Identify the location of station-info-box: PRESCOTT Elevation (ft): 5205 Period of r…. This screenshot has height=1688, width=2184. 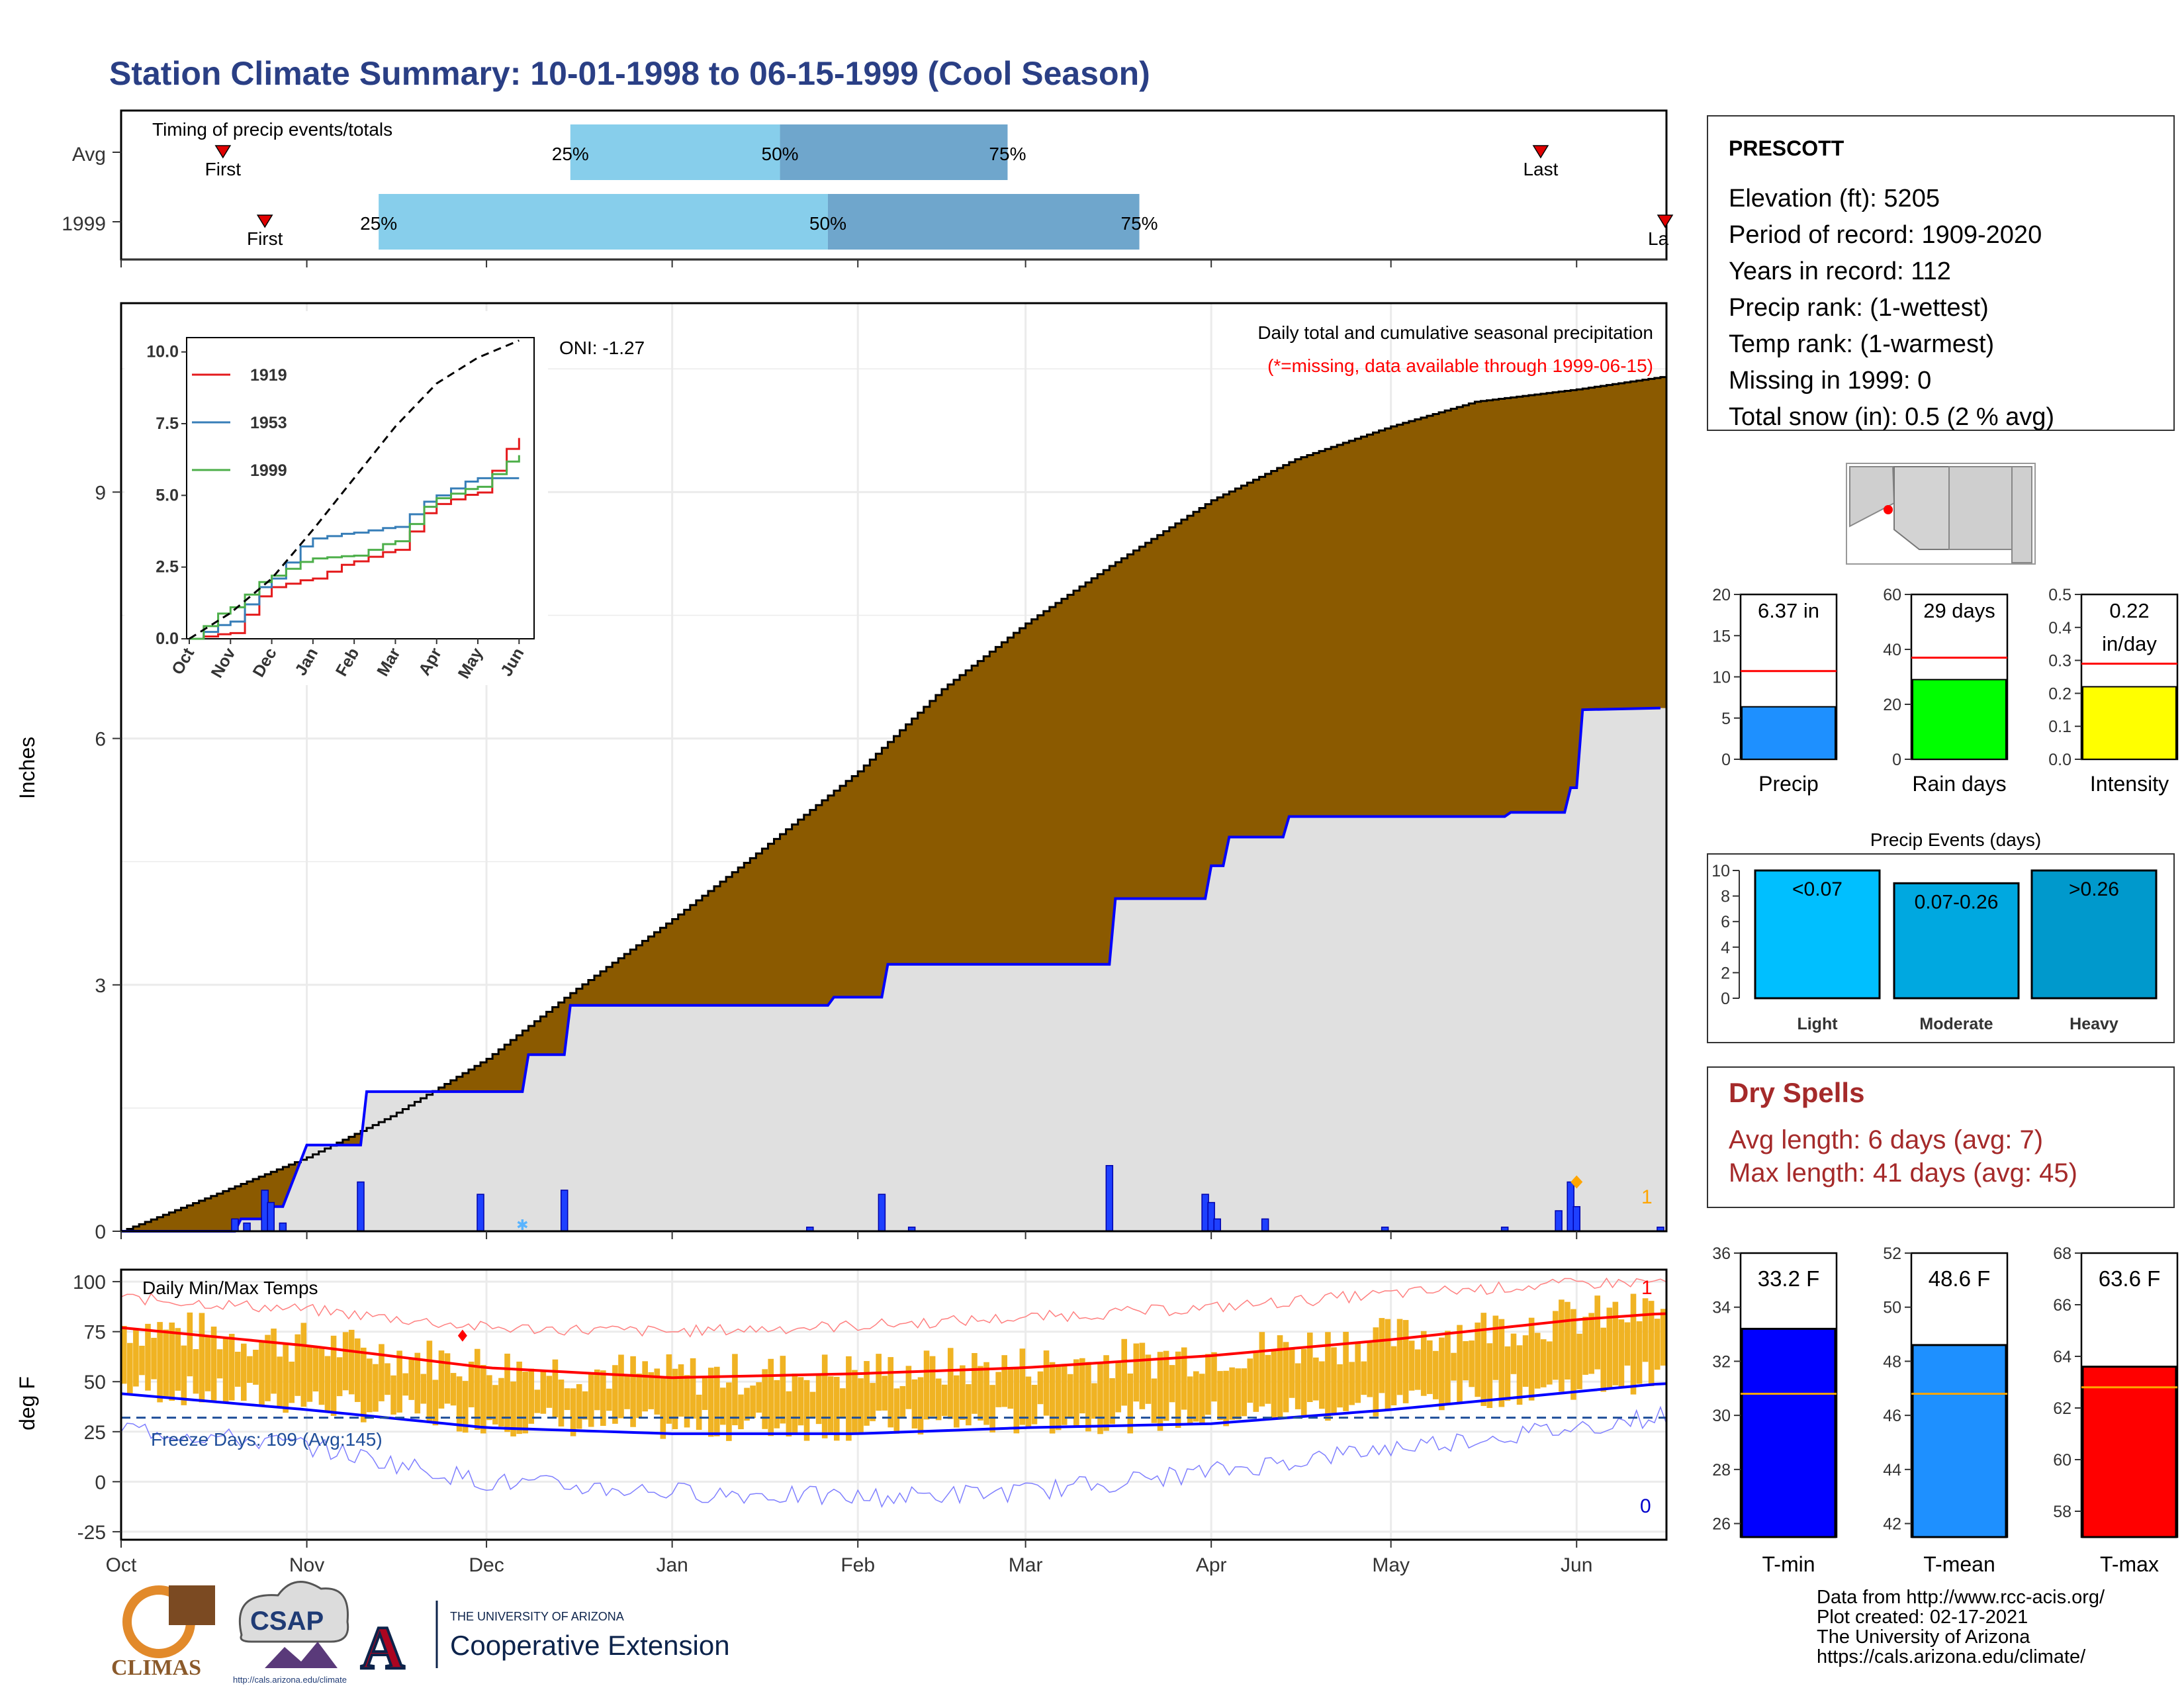
(1941, 273).